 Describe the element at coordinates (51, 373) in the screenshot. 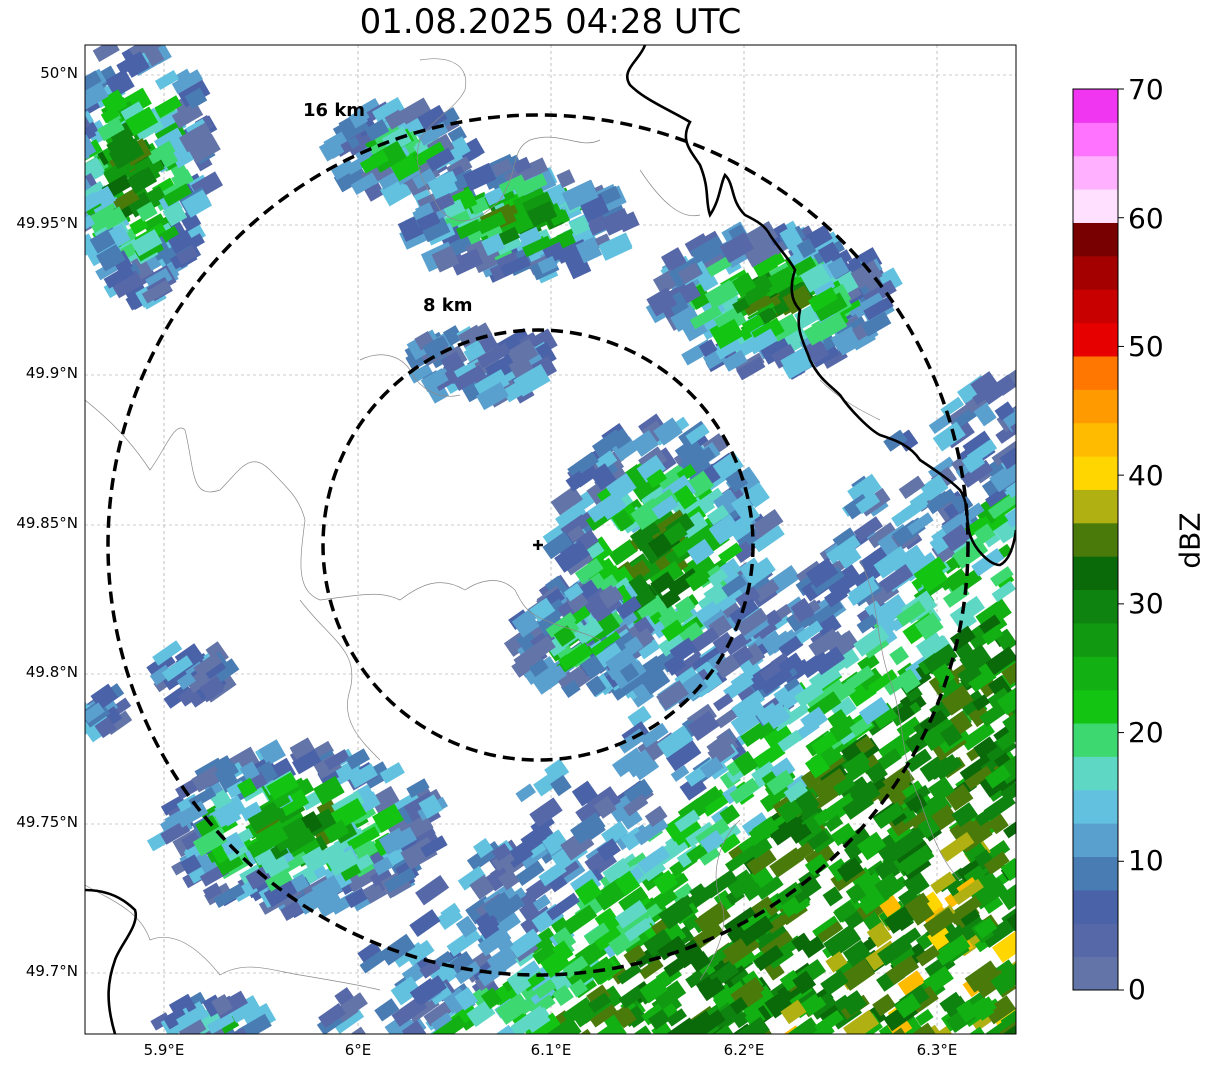

I see `lat-tick-label: 49.9°N` at that location.